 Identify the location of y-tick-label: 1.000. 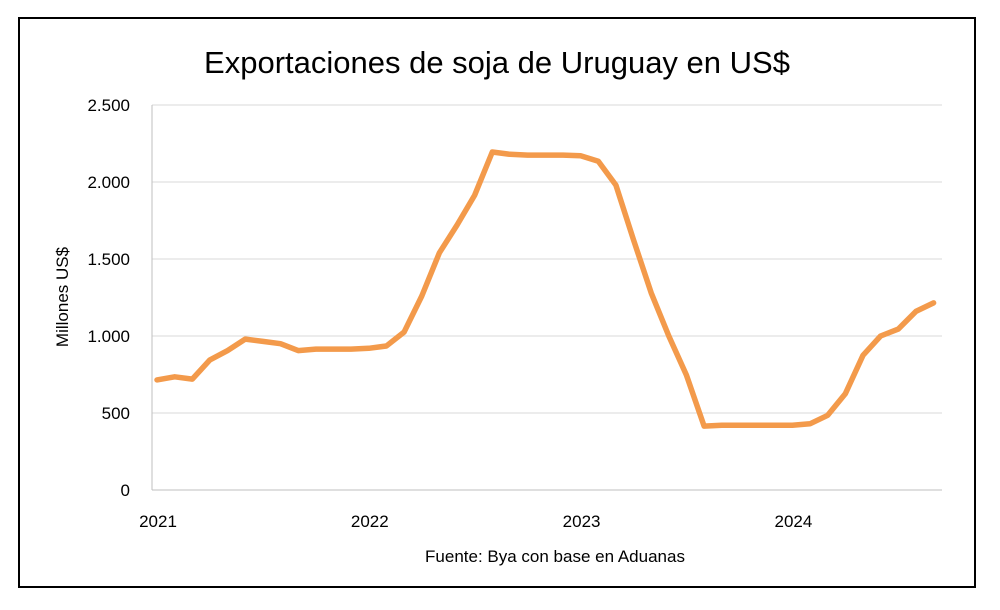
(108, 336).